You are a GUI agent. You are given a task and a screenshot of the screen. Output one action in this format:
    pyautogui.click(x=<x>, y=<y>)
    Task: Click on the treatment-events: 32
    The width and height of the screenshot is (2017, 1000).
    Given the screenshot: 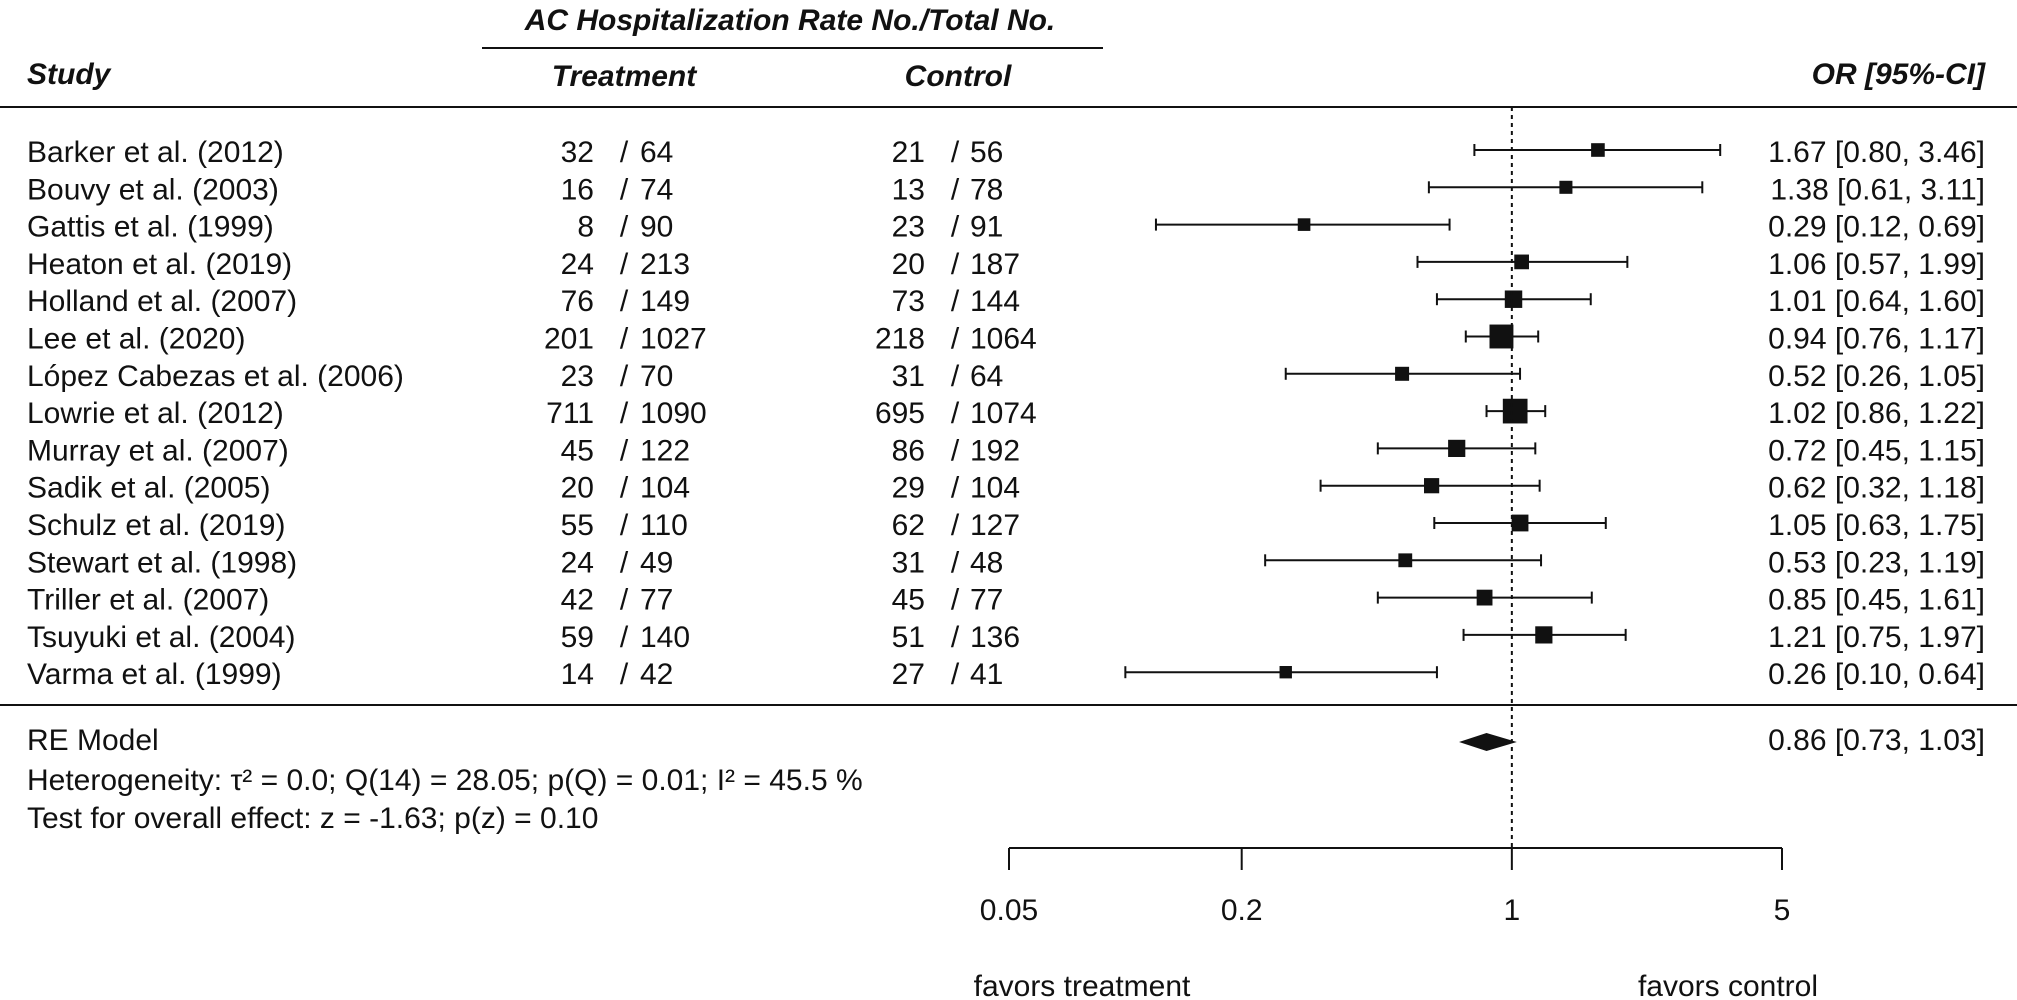 What is the action you would take?
    pyautogui.click(x=577, y=152)
    